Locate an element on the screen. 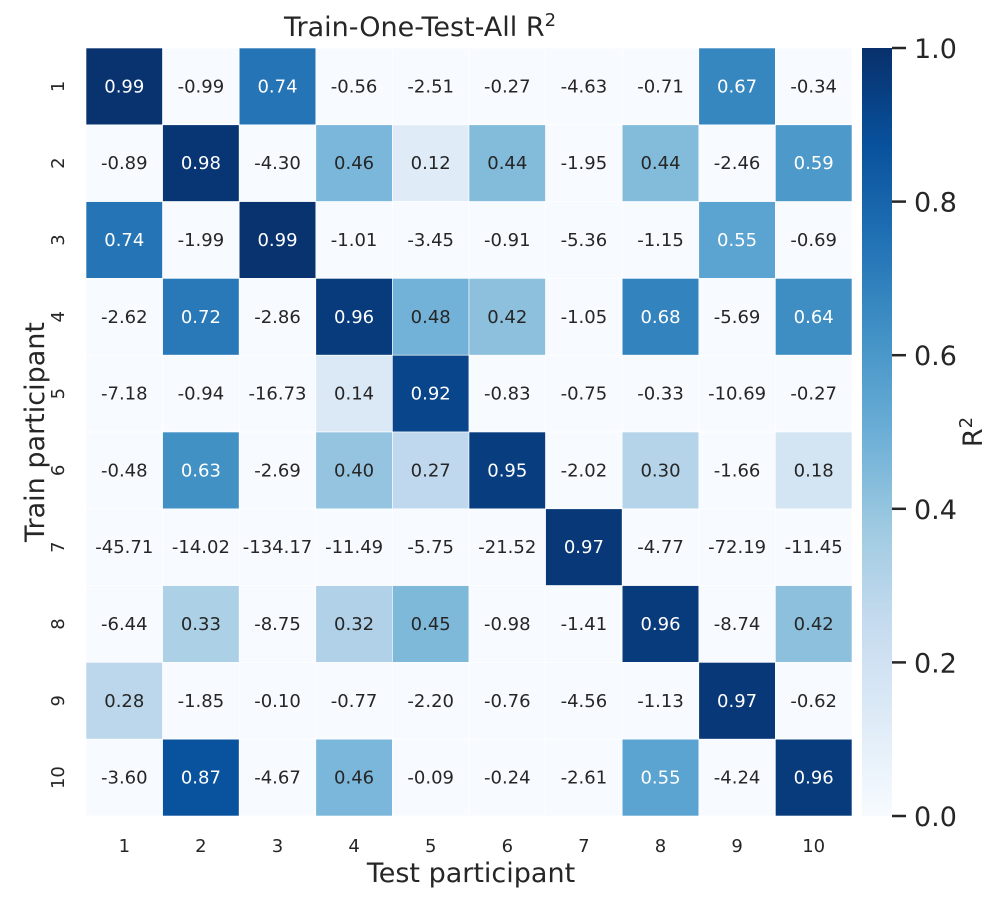 The height and width of the screenshot is (901, 1003). cell-value-label: -3.60 is located at coordinates (124, 778).